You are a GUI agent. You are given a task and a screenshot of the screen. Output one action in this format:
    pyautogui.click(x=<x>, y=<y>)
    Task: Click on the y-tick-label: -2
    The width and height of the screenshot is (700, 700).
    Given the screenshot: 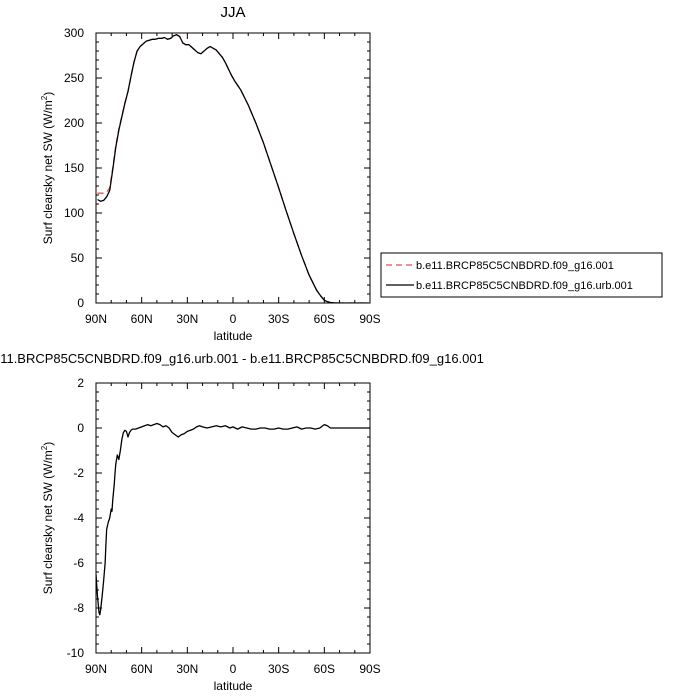 What is the action you would take?
    pyautogui.click(x=78, y=473)
    